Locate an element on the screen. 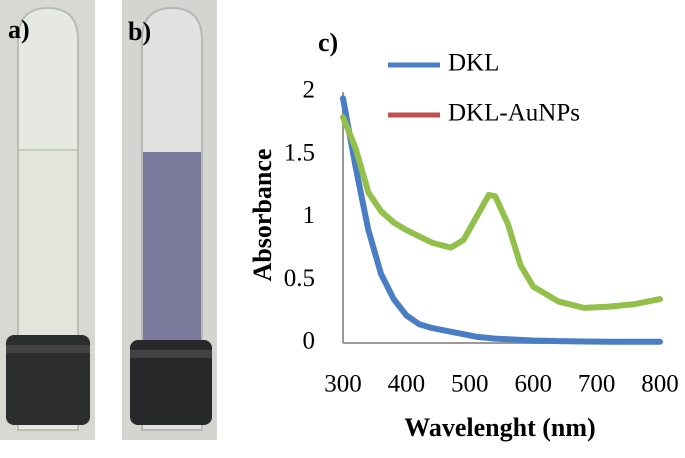 This screenshot has width=685, height=458. x-tick-label: 500 is located at coordinates (470, 384).